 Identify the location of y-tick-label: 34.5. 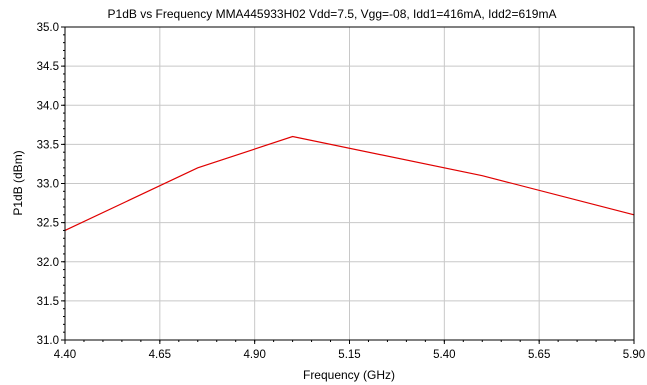
(48, 67).